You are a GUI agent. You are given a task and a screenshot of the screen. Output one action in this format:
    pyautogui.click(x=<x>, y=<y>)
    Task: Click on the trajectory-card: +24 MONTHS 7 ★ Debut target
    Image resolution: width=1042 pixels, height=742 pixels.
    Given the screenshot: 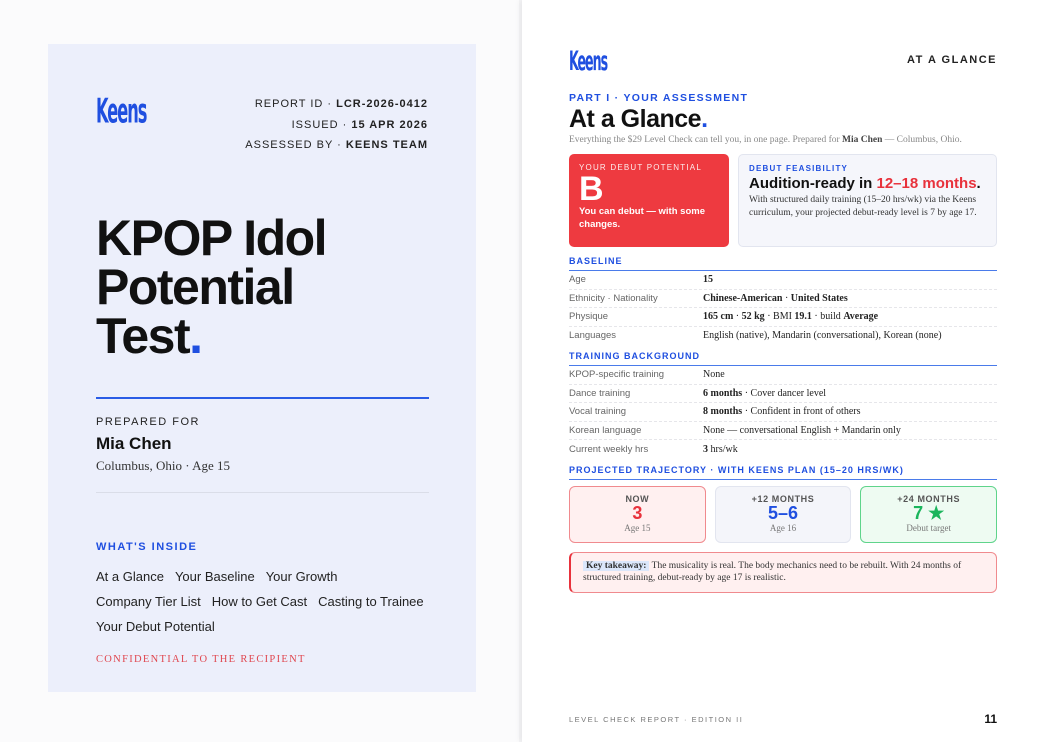 What is the action you would take?
    pyautogui.click(x=929, y=514)
    